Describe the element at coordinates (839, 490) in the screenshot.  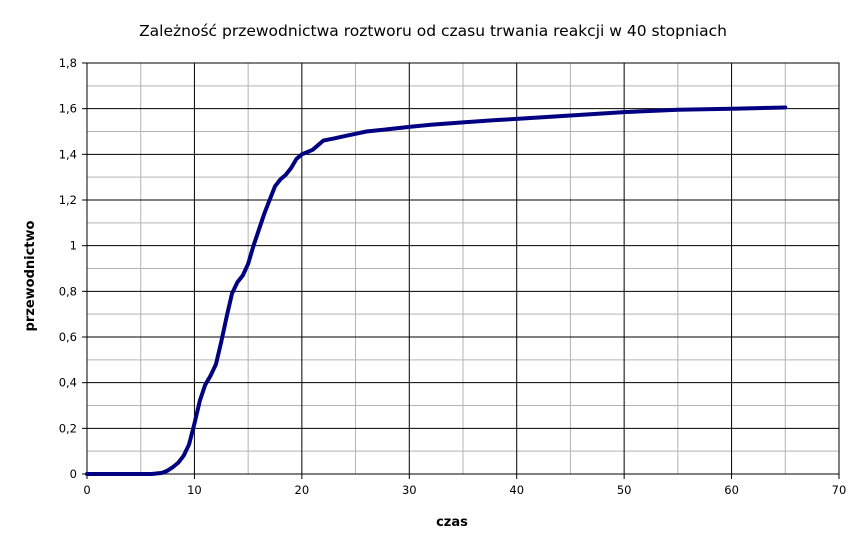
I see `x-tick-label: 70` at that location.